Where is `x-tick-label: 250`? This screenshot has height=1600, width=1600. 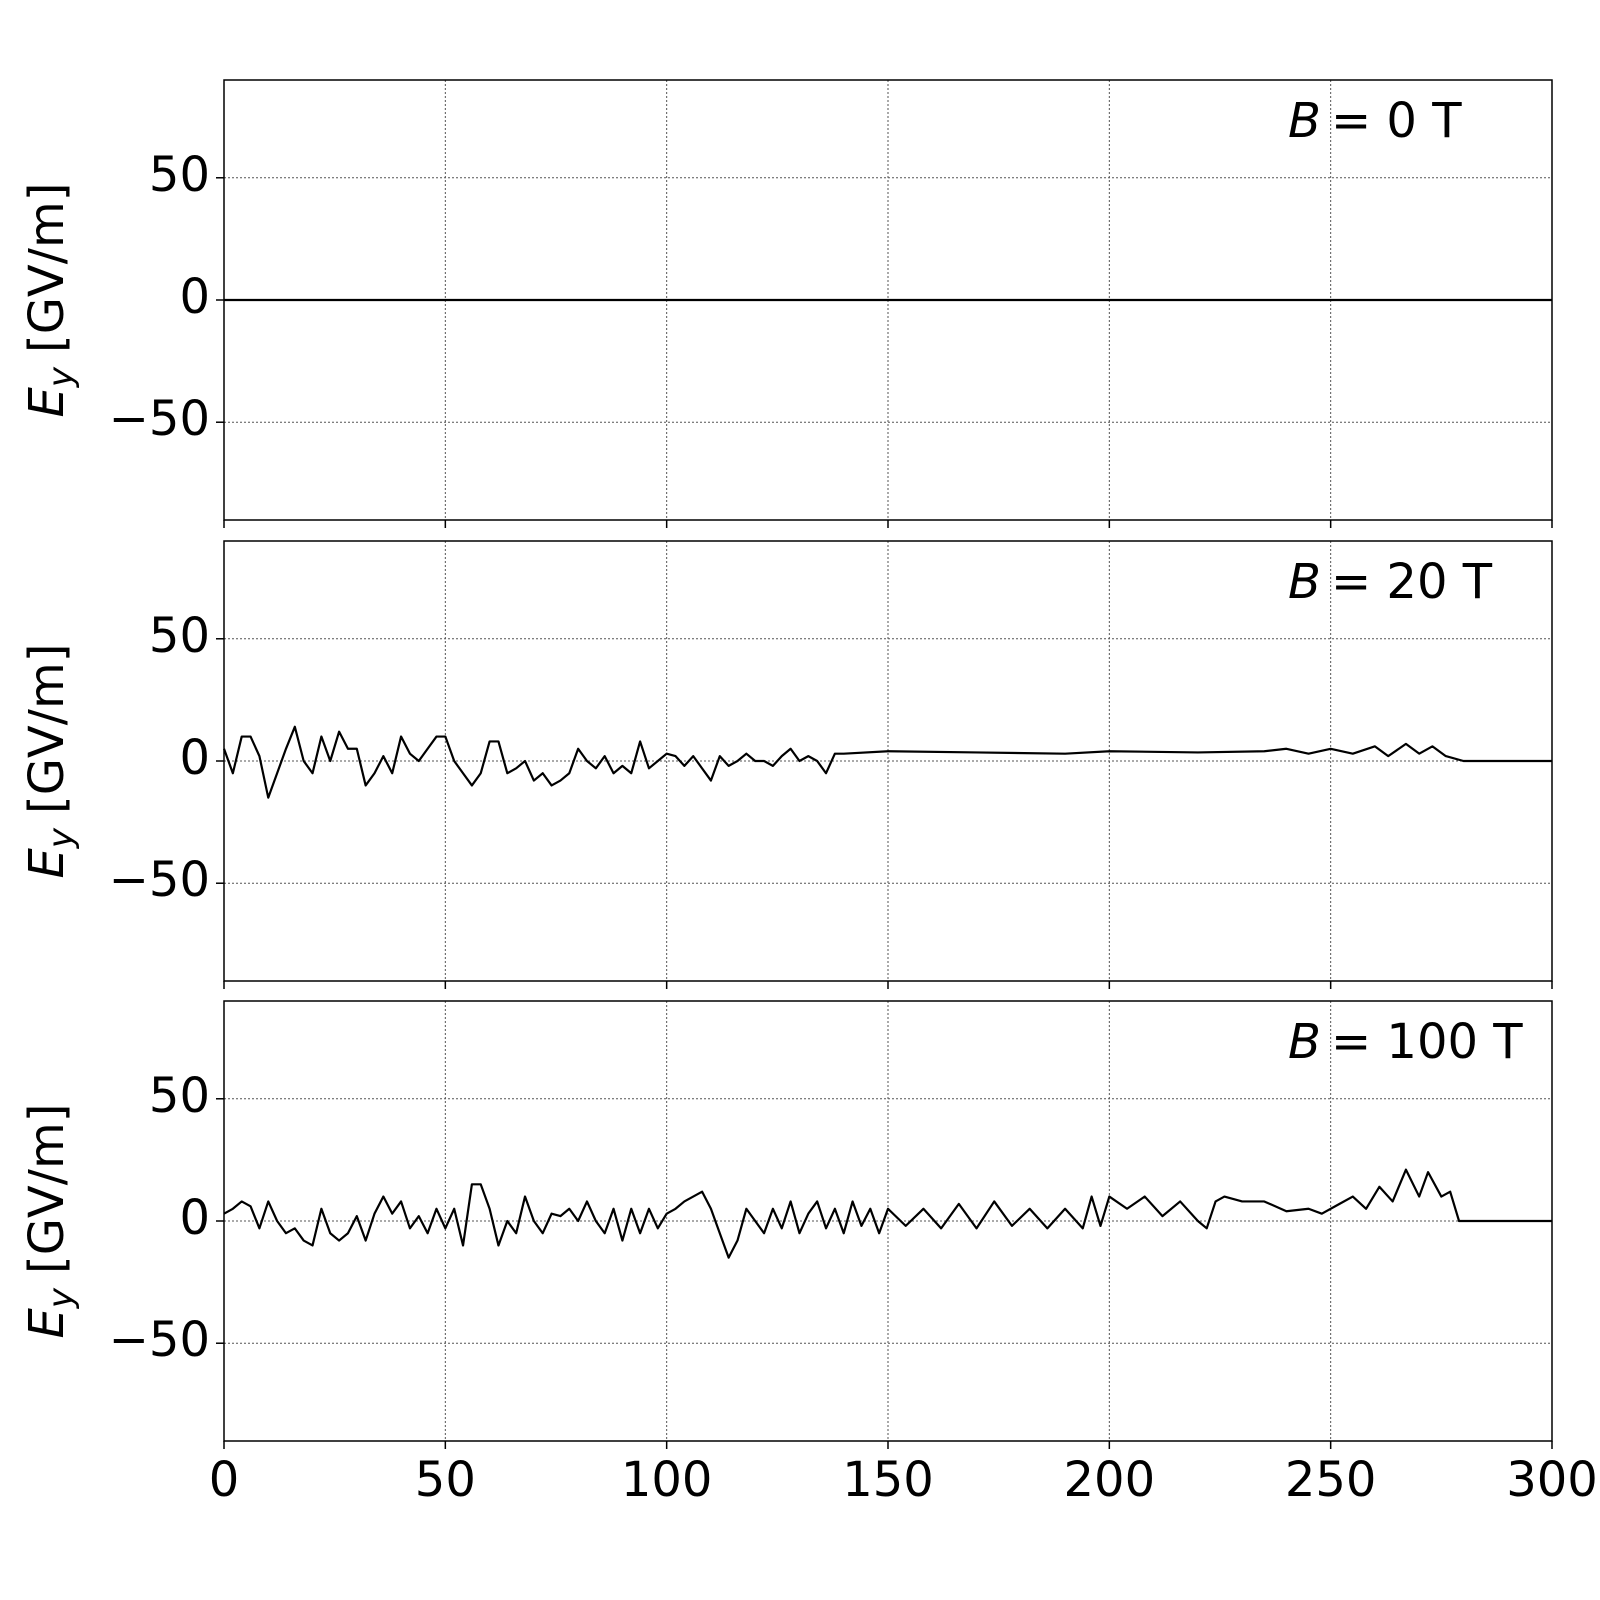 x-tick-label: 250 is located at coordinates (1331, 1480).